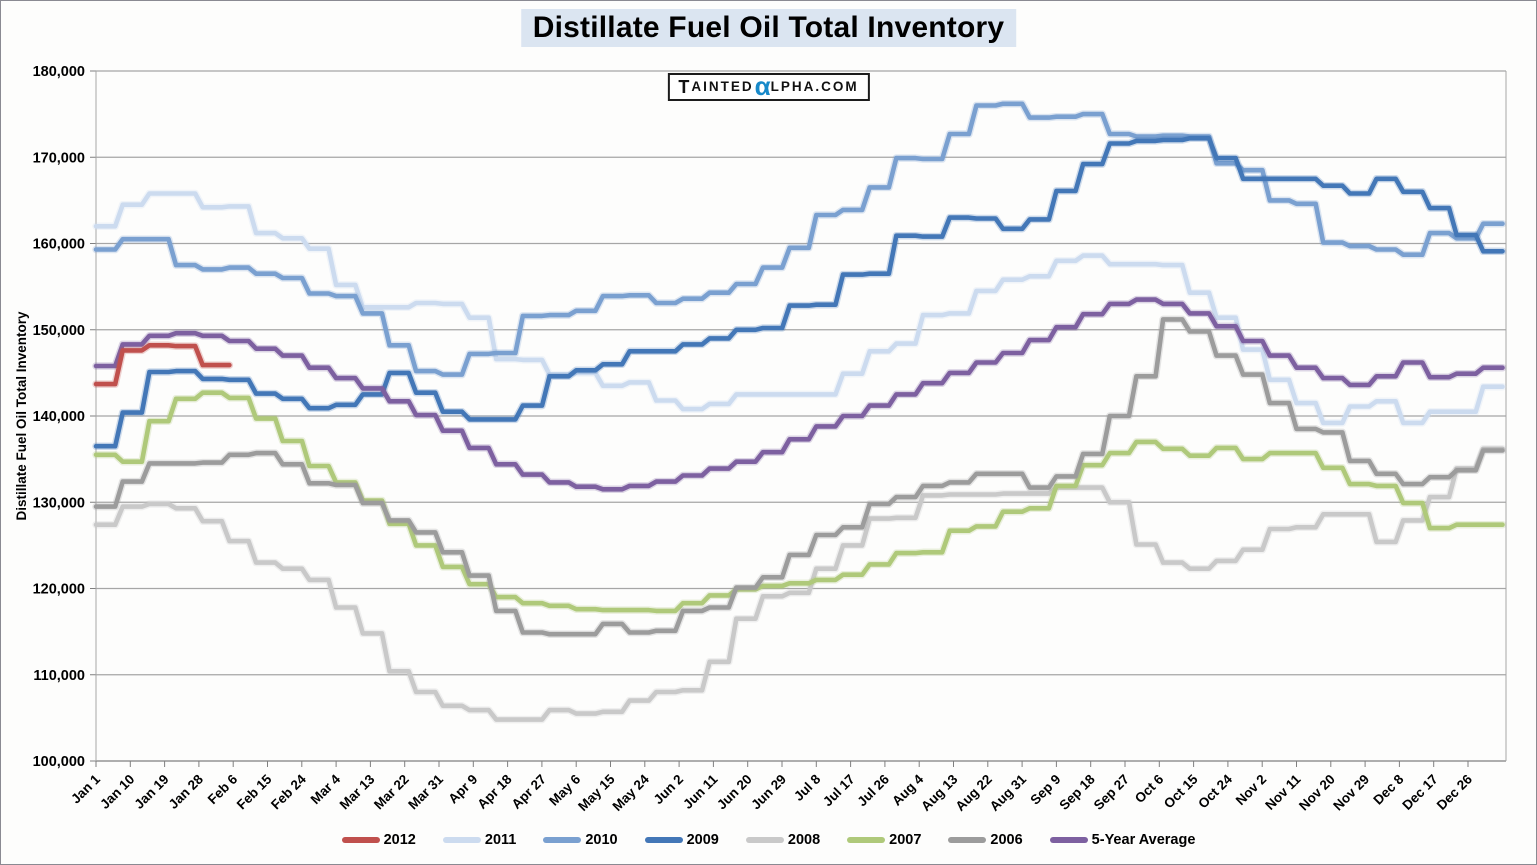 The height and width of the screenshot is (865, 1537). What do you see at coordinates (814, 86) in the screenshot?
I see `watermark-text: LPHA.COM` at bounding box center [814, 86].